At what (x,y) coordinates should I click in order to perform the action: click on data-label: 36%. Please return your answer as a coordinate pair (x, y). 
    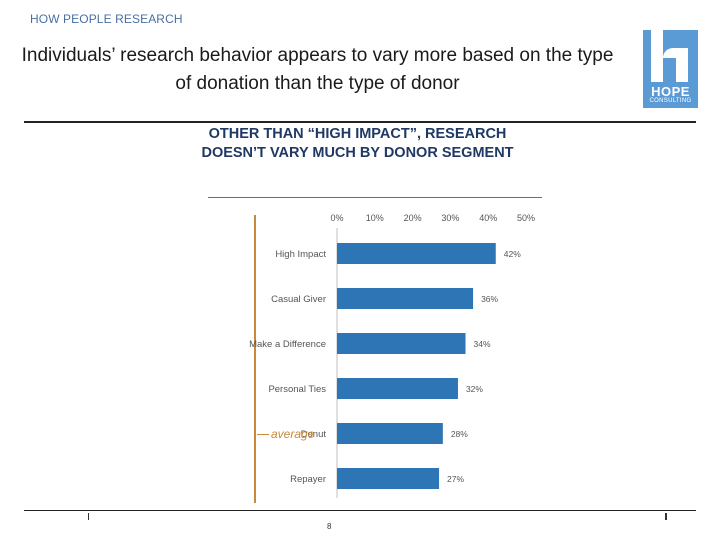
    Looking at the image, I should click on (489, 299).